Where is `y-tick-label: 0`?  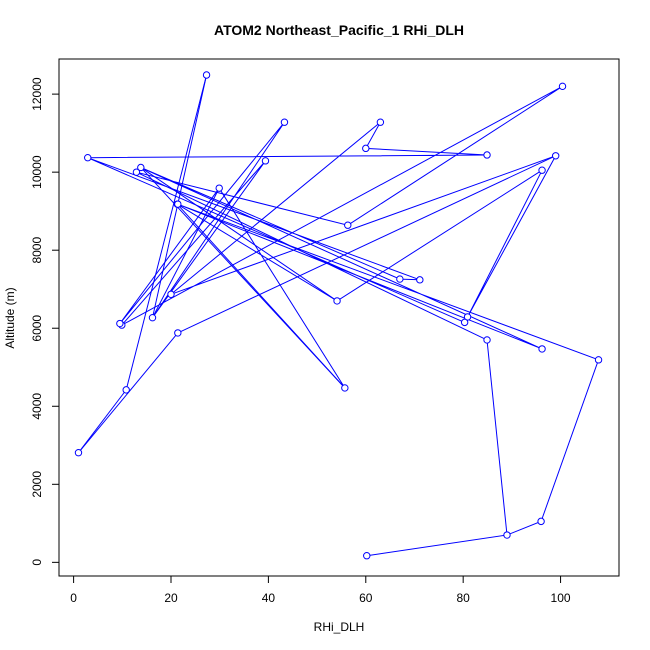
y-tick-label: 0 is located at coordinates (37, 562).